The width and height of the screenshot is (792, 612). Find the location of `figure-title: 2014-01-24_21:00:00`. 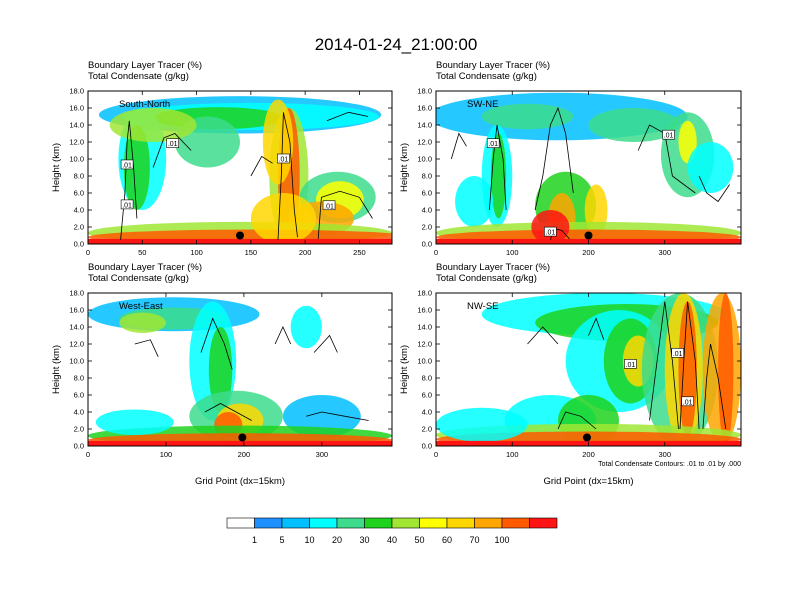

figure-title: 2014-01-24_21:00:00 is located at coordinates (396, 44).